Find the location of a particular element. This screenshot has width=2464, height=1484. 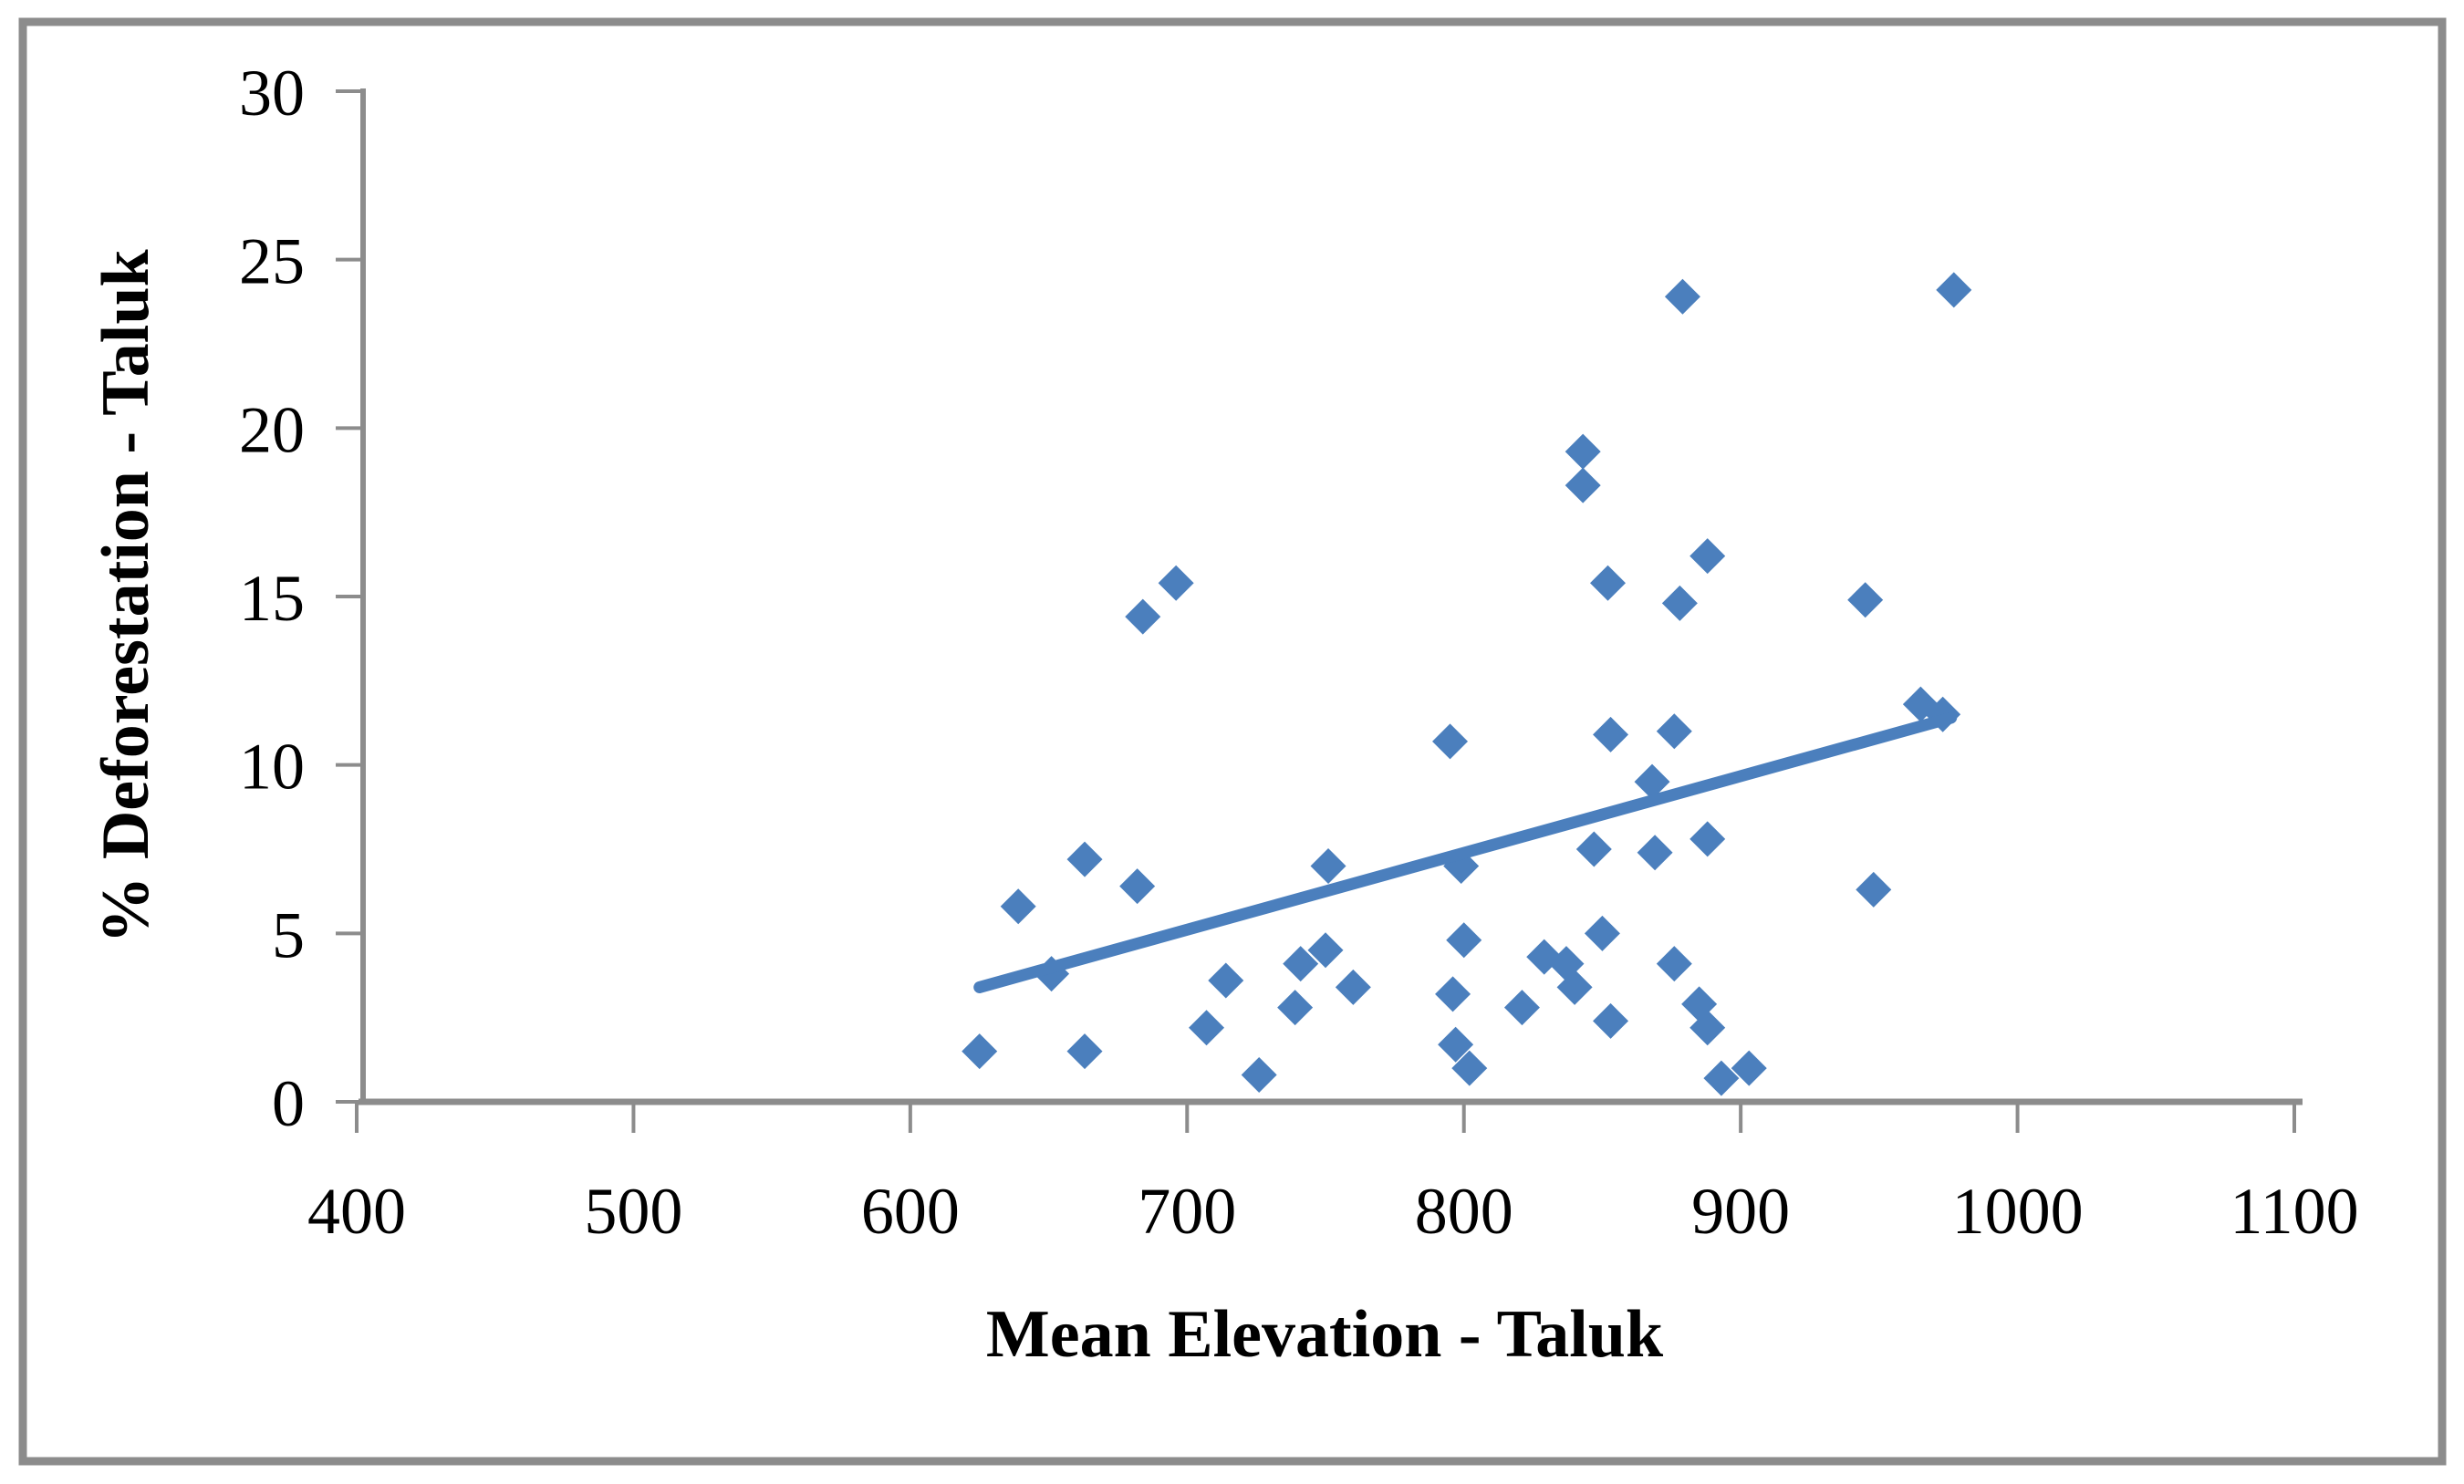

y-tick-label: 10 is located at coordinates (272, 767).